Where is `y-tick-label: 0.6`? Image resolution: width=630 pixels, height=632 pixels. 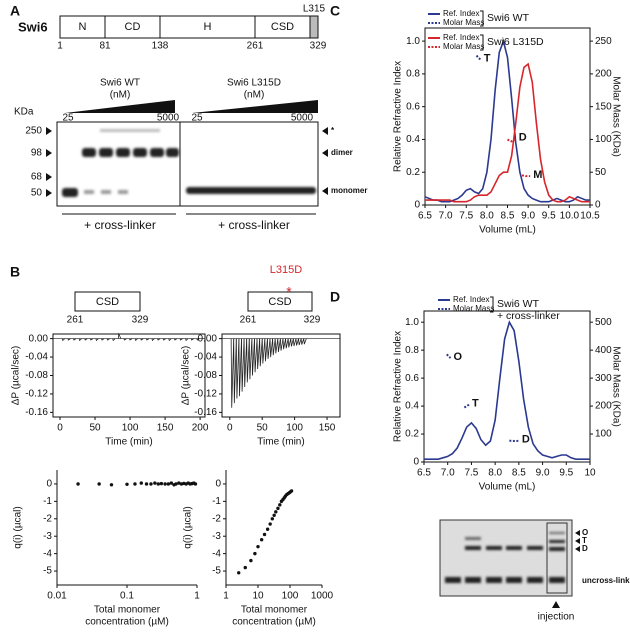 y-tick-label: 0.6 is located at coordinates (412, 378).